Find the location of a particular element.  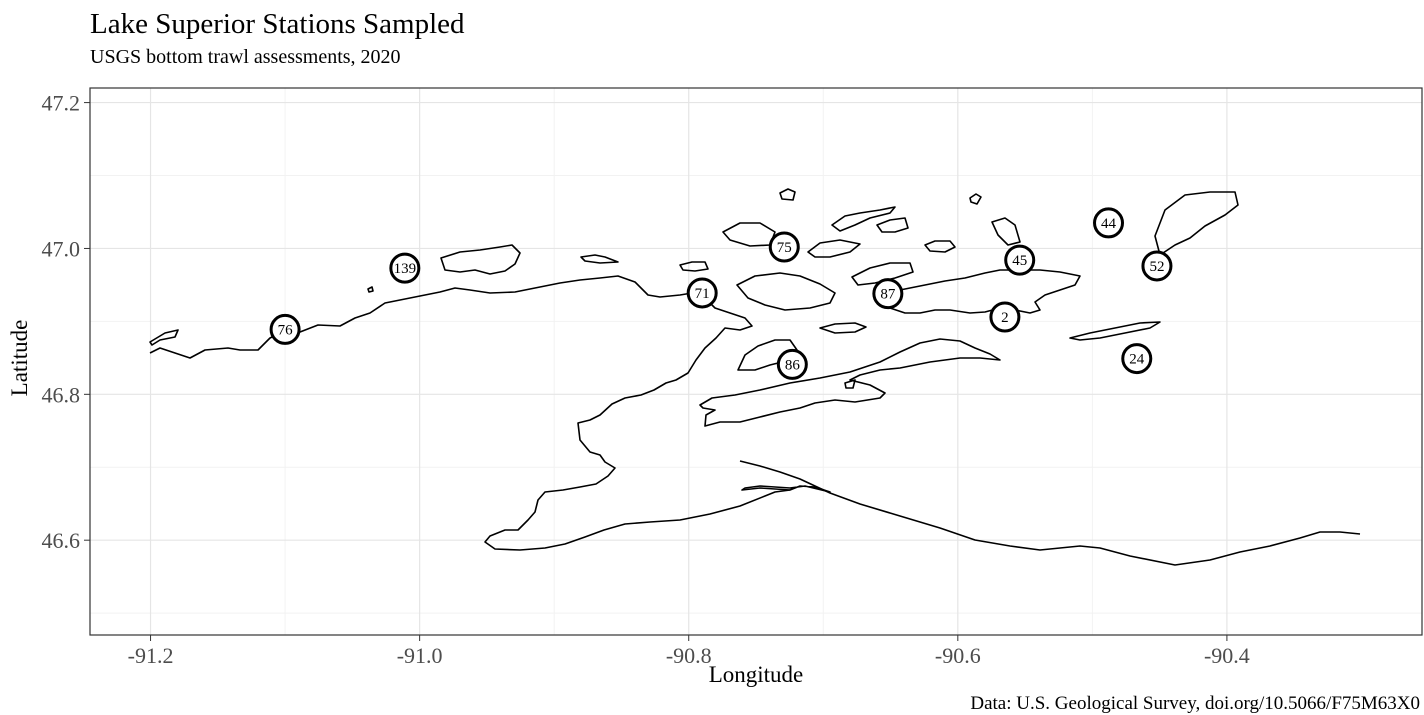

station-label: 87 is located at coordinates (888, 295).